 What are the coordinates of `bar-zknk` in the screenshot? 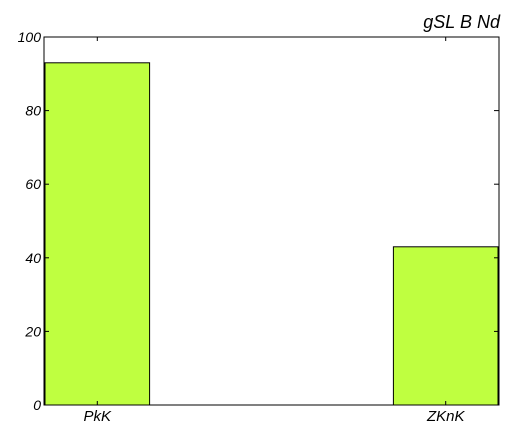 It's located at (445, 326).